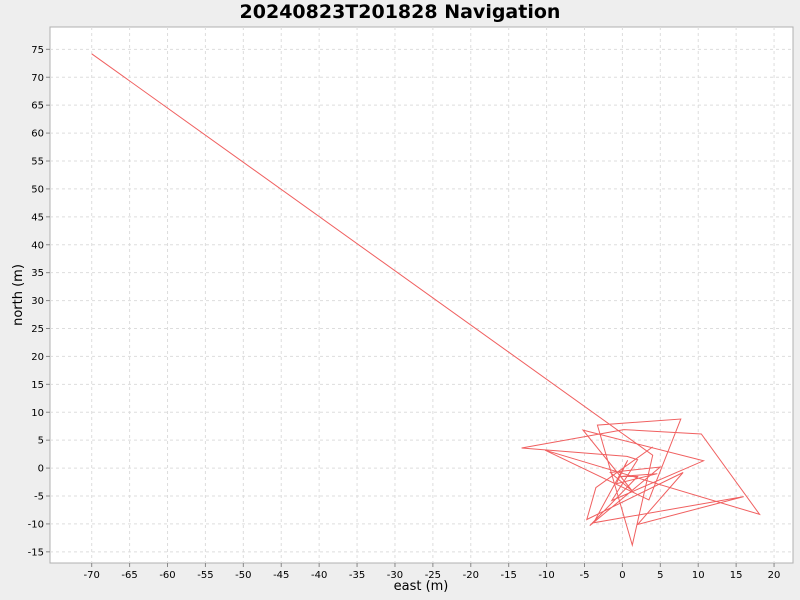  Describe the element at coordinates (129, 575) in the screenshot. I see `x-tick-label: -65` at that location.